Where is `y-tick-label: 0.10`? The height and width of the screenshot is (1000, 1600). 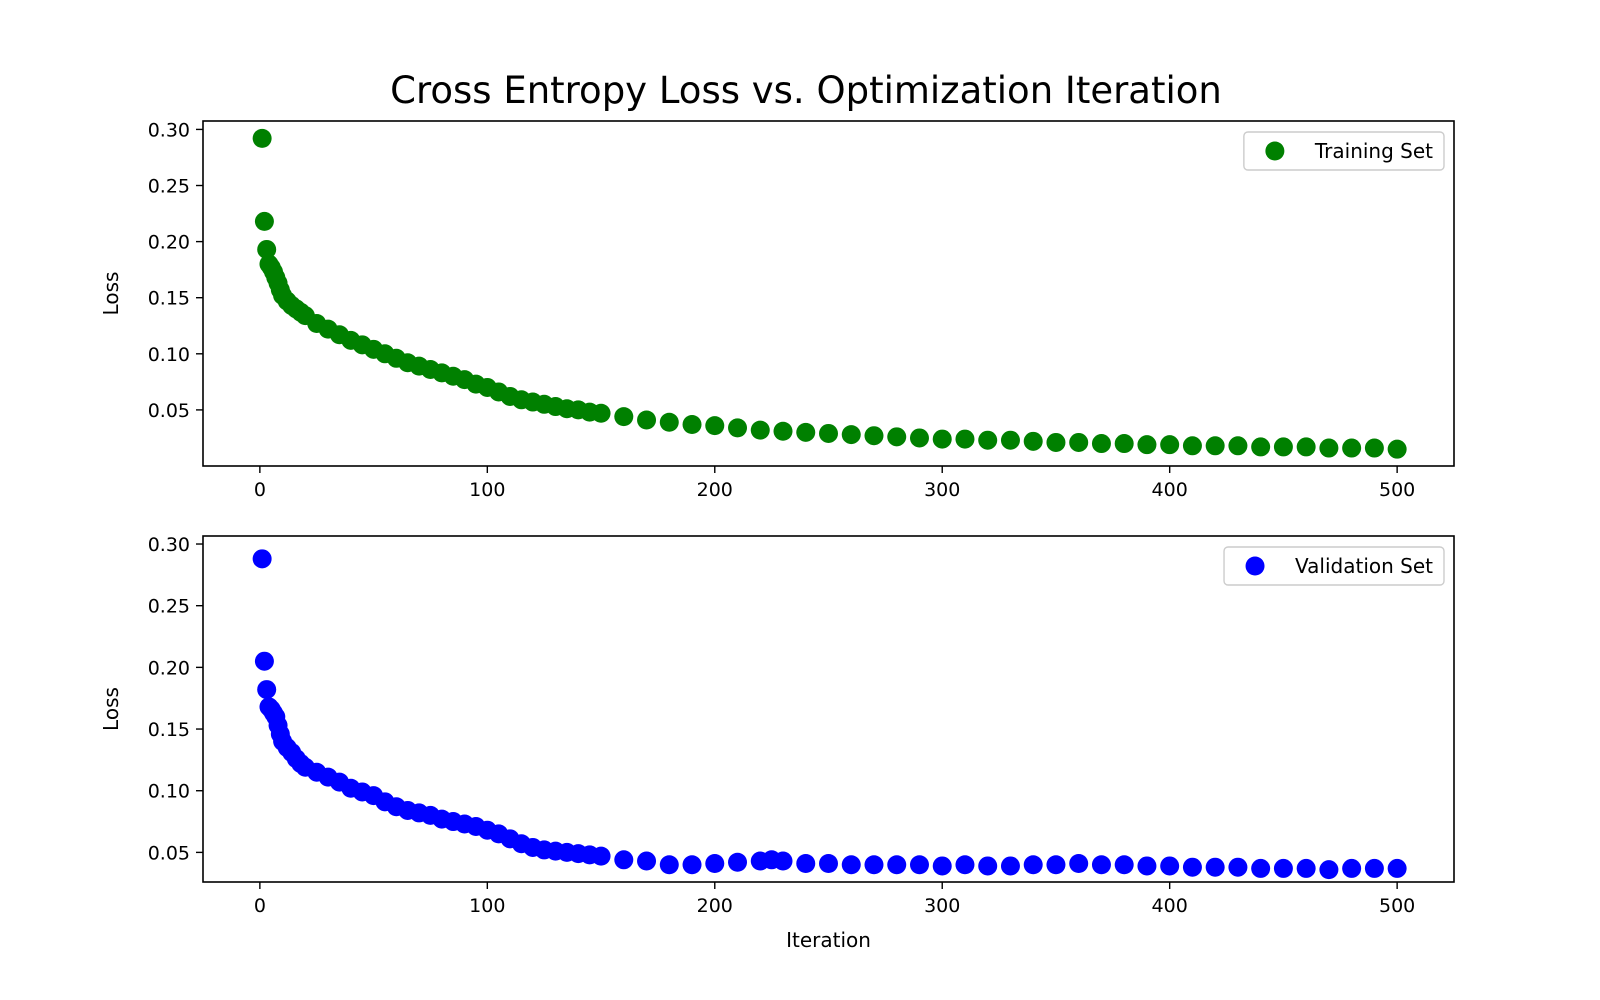 y-tick-label: 0.10 is located at coordinates (169, 355).